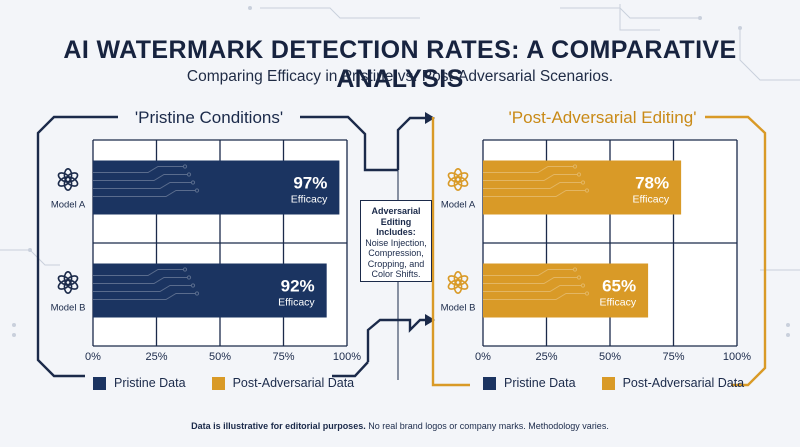  I want to click on pristine-category-label: Model B, so click(68, 308).